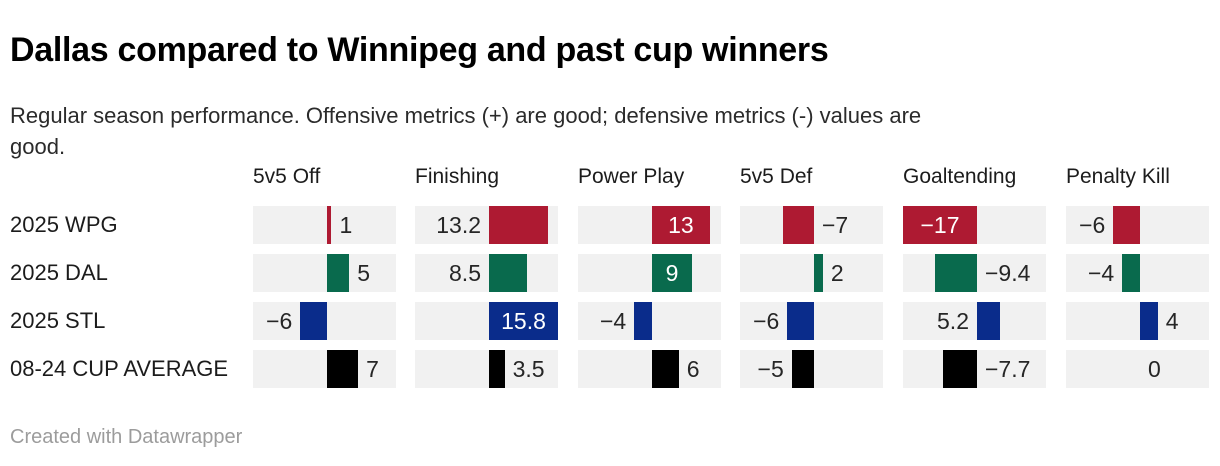  Describe the element at coordinates (1118, 176) in the screenshot. I see `column-header: Penalty Kill` at that location.